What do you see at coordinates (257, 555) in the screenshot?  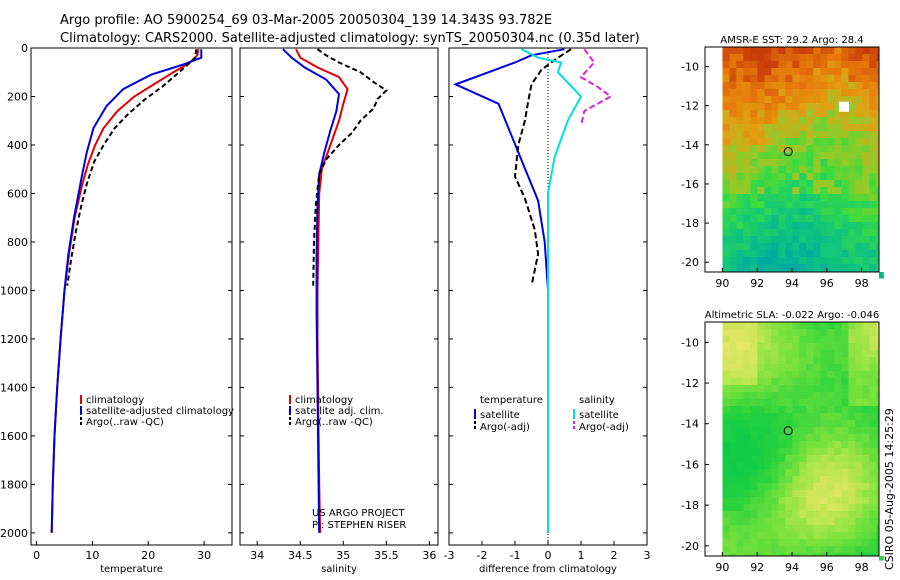 I see `x-tick-label: 34` at bounding box center [257, 555].